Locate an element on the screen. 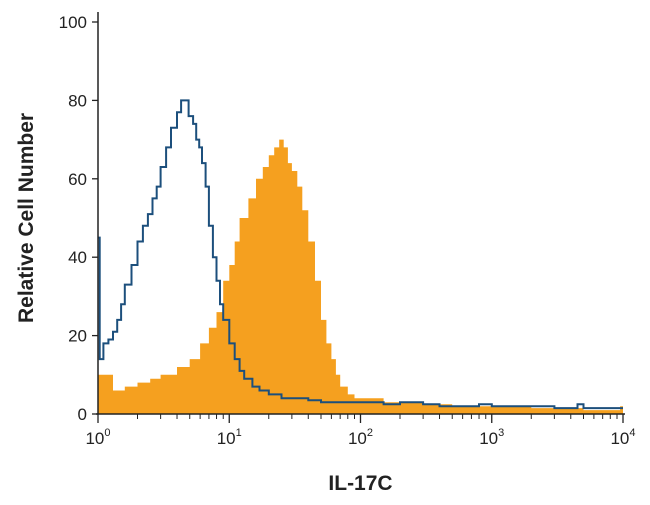 The height and width of the screenshot is (505, 650). x-tick-label: 10⁰ is located at coordinates (97, 437).